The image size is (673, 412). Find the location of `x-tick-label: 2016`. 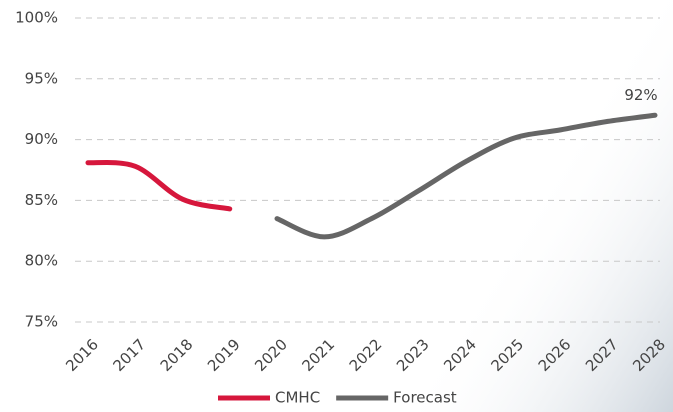

x-tick-label: 2016 is located at coordinates (82, 355).